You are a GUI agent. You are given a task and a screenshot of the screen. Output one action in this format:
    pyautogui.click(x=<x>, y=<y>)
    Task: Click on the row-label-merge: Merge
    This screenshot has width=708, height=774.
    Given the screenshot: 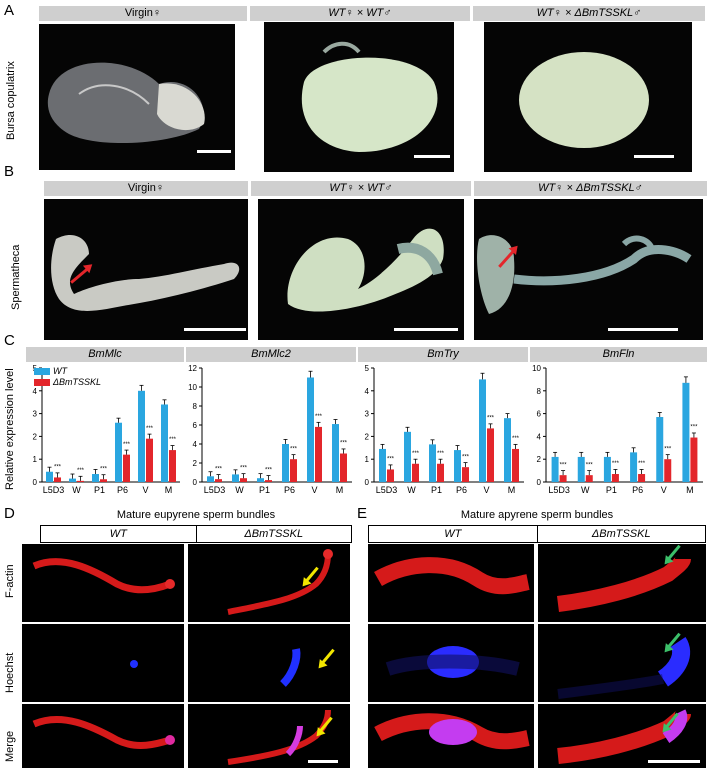 What is the action you would take?
    pyautogui.click(x=10, y=746)
    